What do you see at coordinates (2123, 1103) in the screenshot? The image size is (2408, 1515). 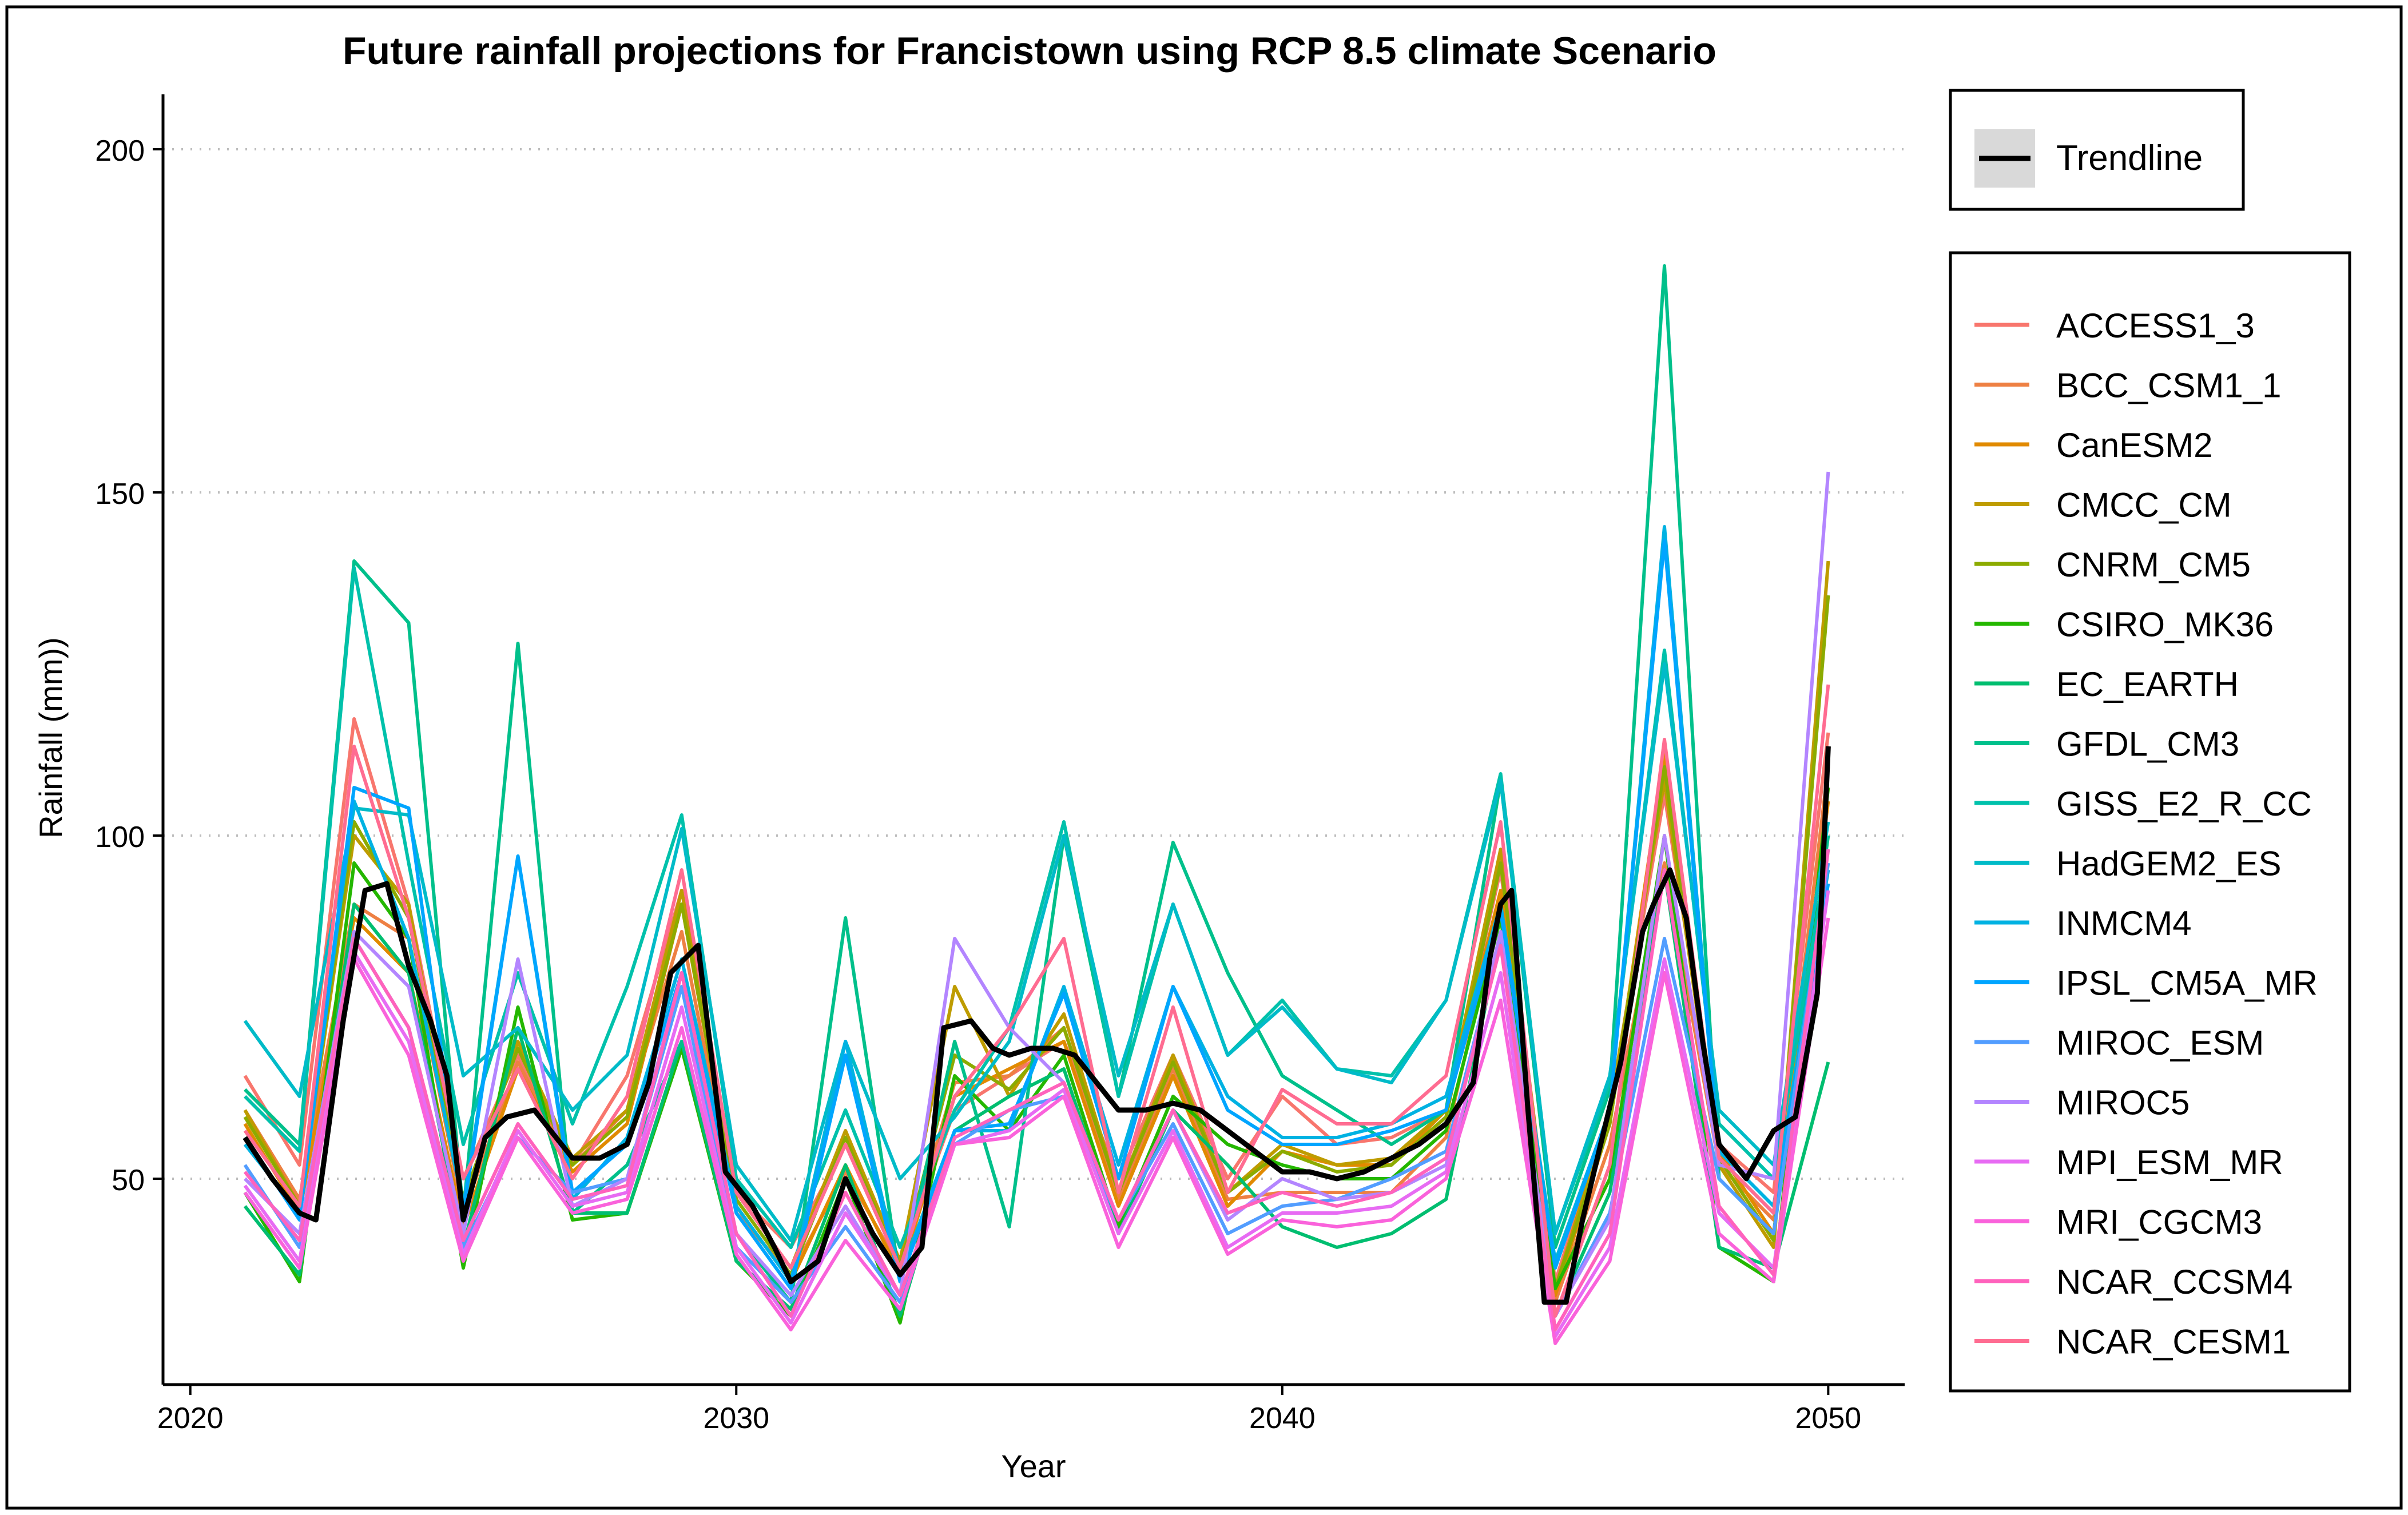 I see `legend-label-MIROC5: MIROC5` at bounding box center [2123, 1103].